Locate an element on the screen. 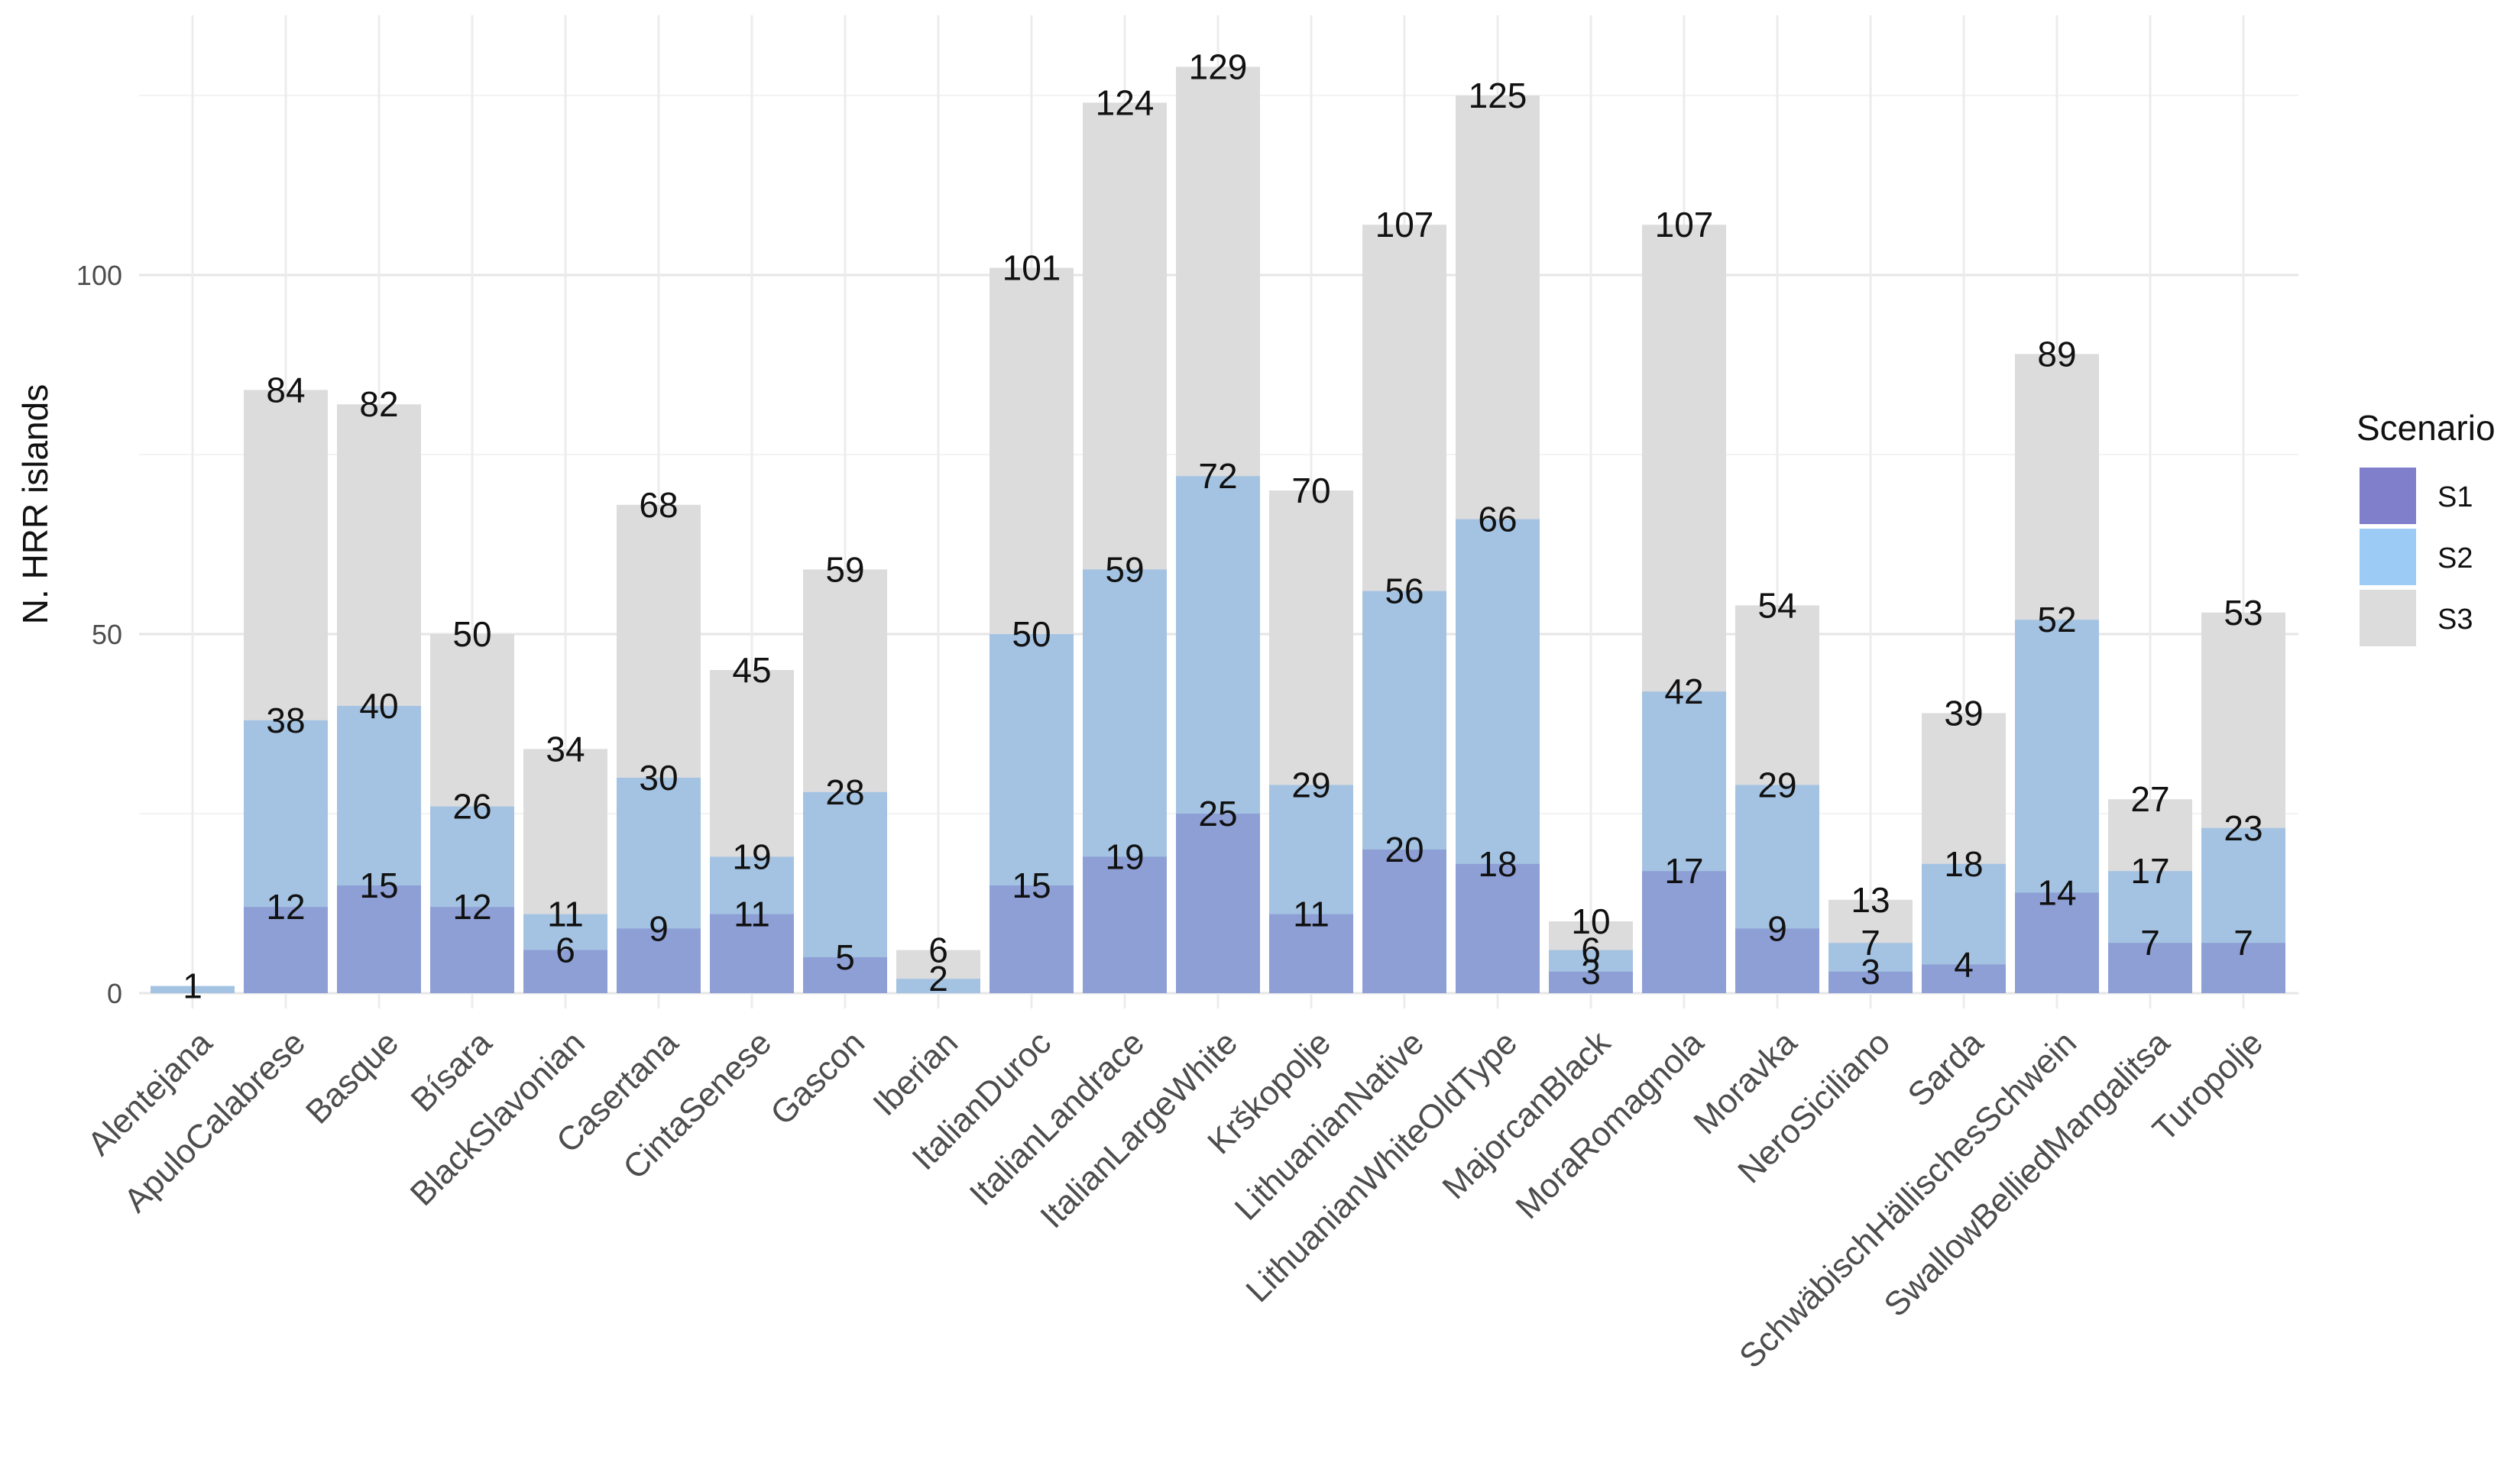 Image resolution: width=2520 pixels, height=1463 pixels. value-label-s2: 18 is located at coordinates (1963, 864).